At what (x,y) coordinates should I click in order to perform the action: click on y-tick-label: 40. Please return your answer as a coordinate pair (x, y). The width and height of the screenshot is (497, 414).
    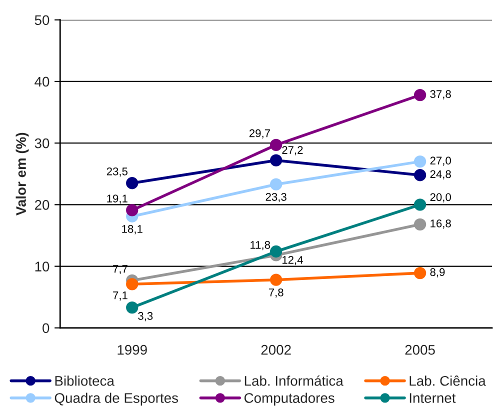
    Looking at the image, I should click on (42, 81).